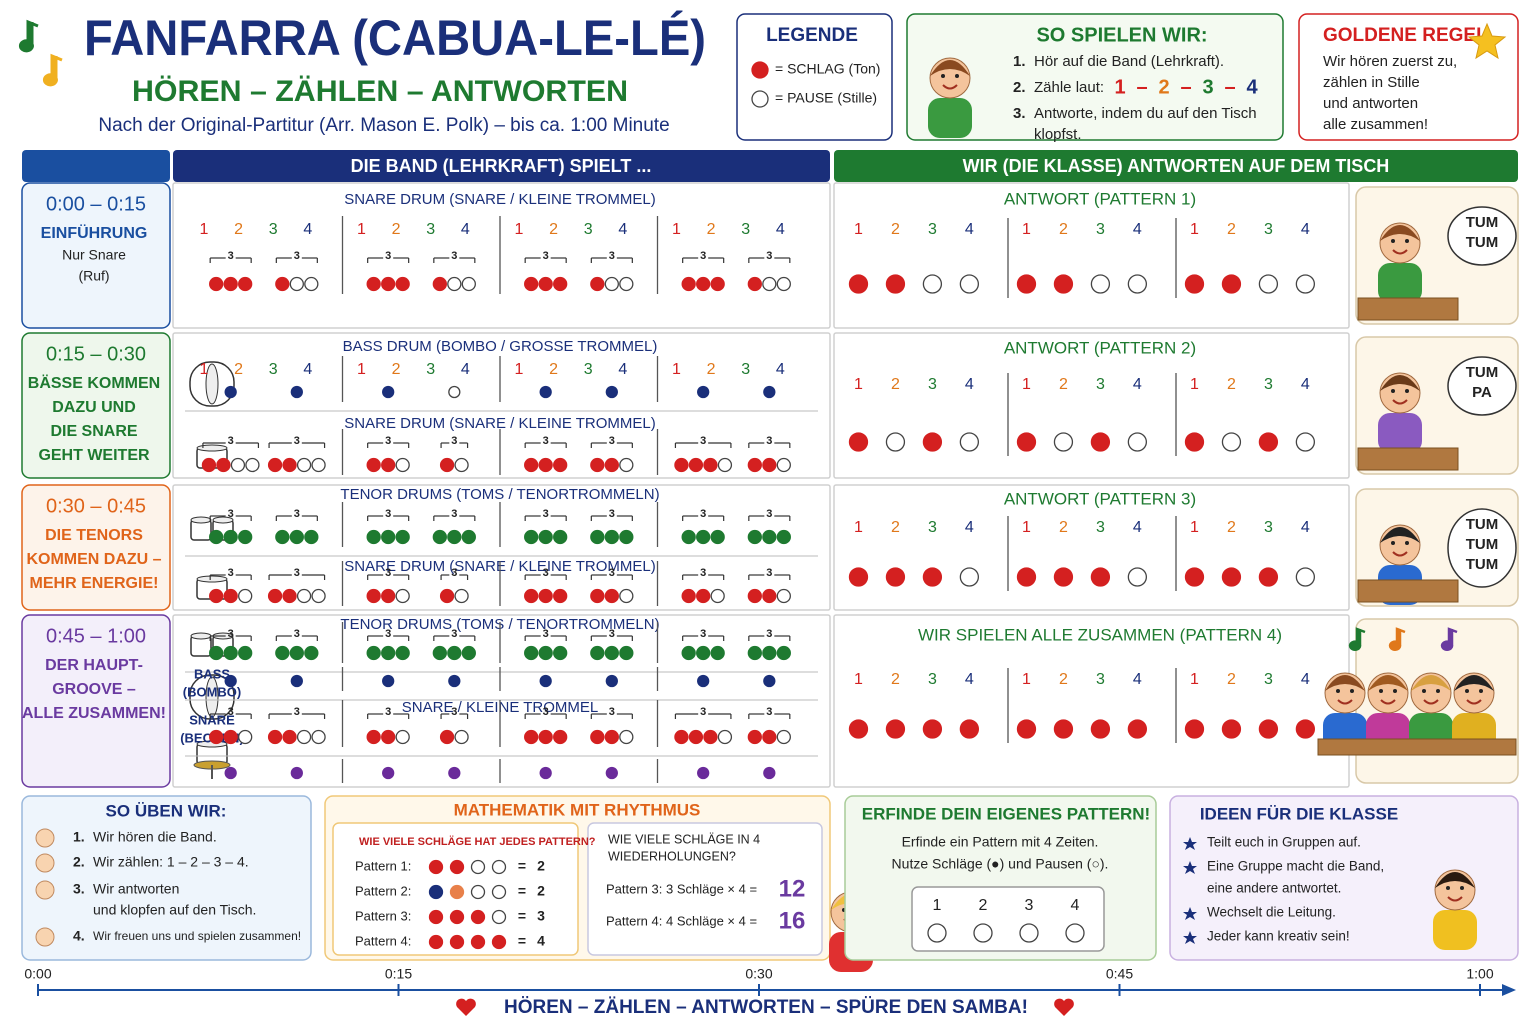  Describe the element at coordinates (1019, 87) in the screenshot. I see `label: 2.` at that location.